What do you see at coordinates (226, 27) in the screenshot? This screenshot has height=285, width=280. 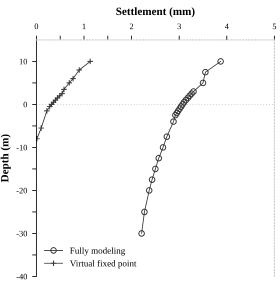 I see `x-tick-label: 4` at bounding box center [226, 27].